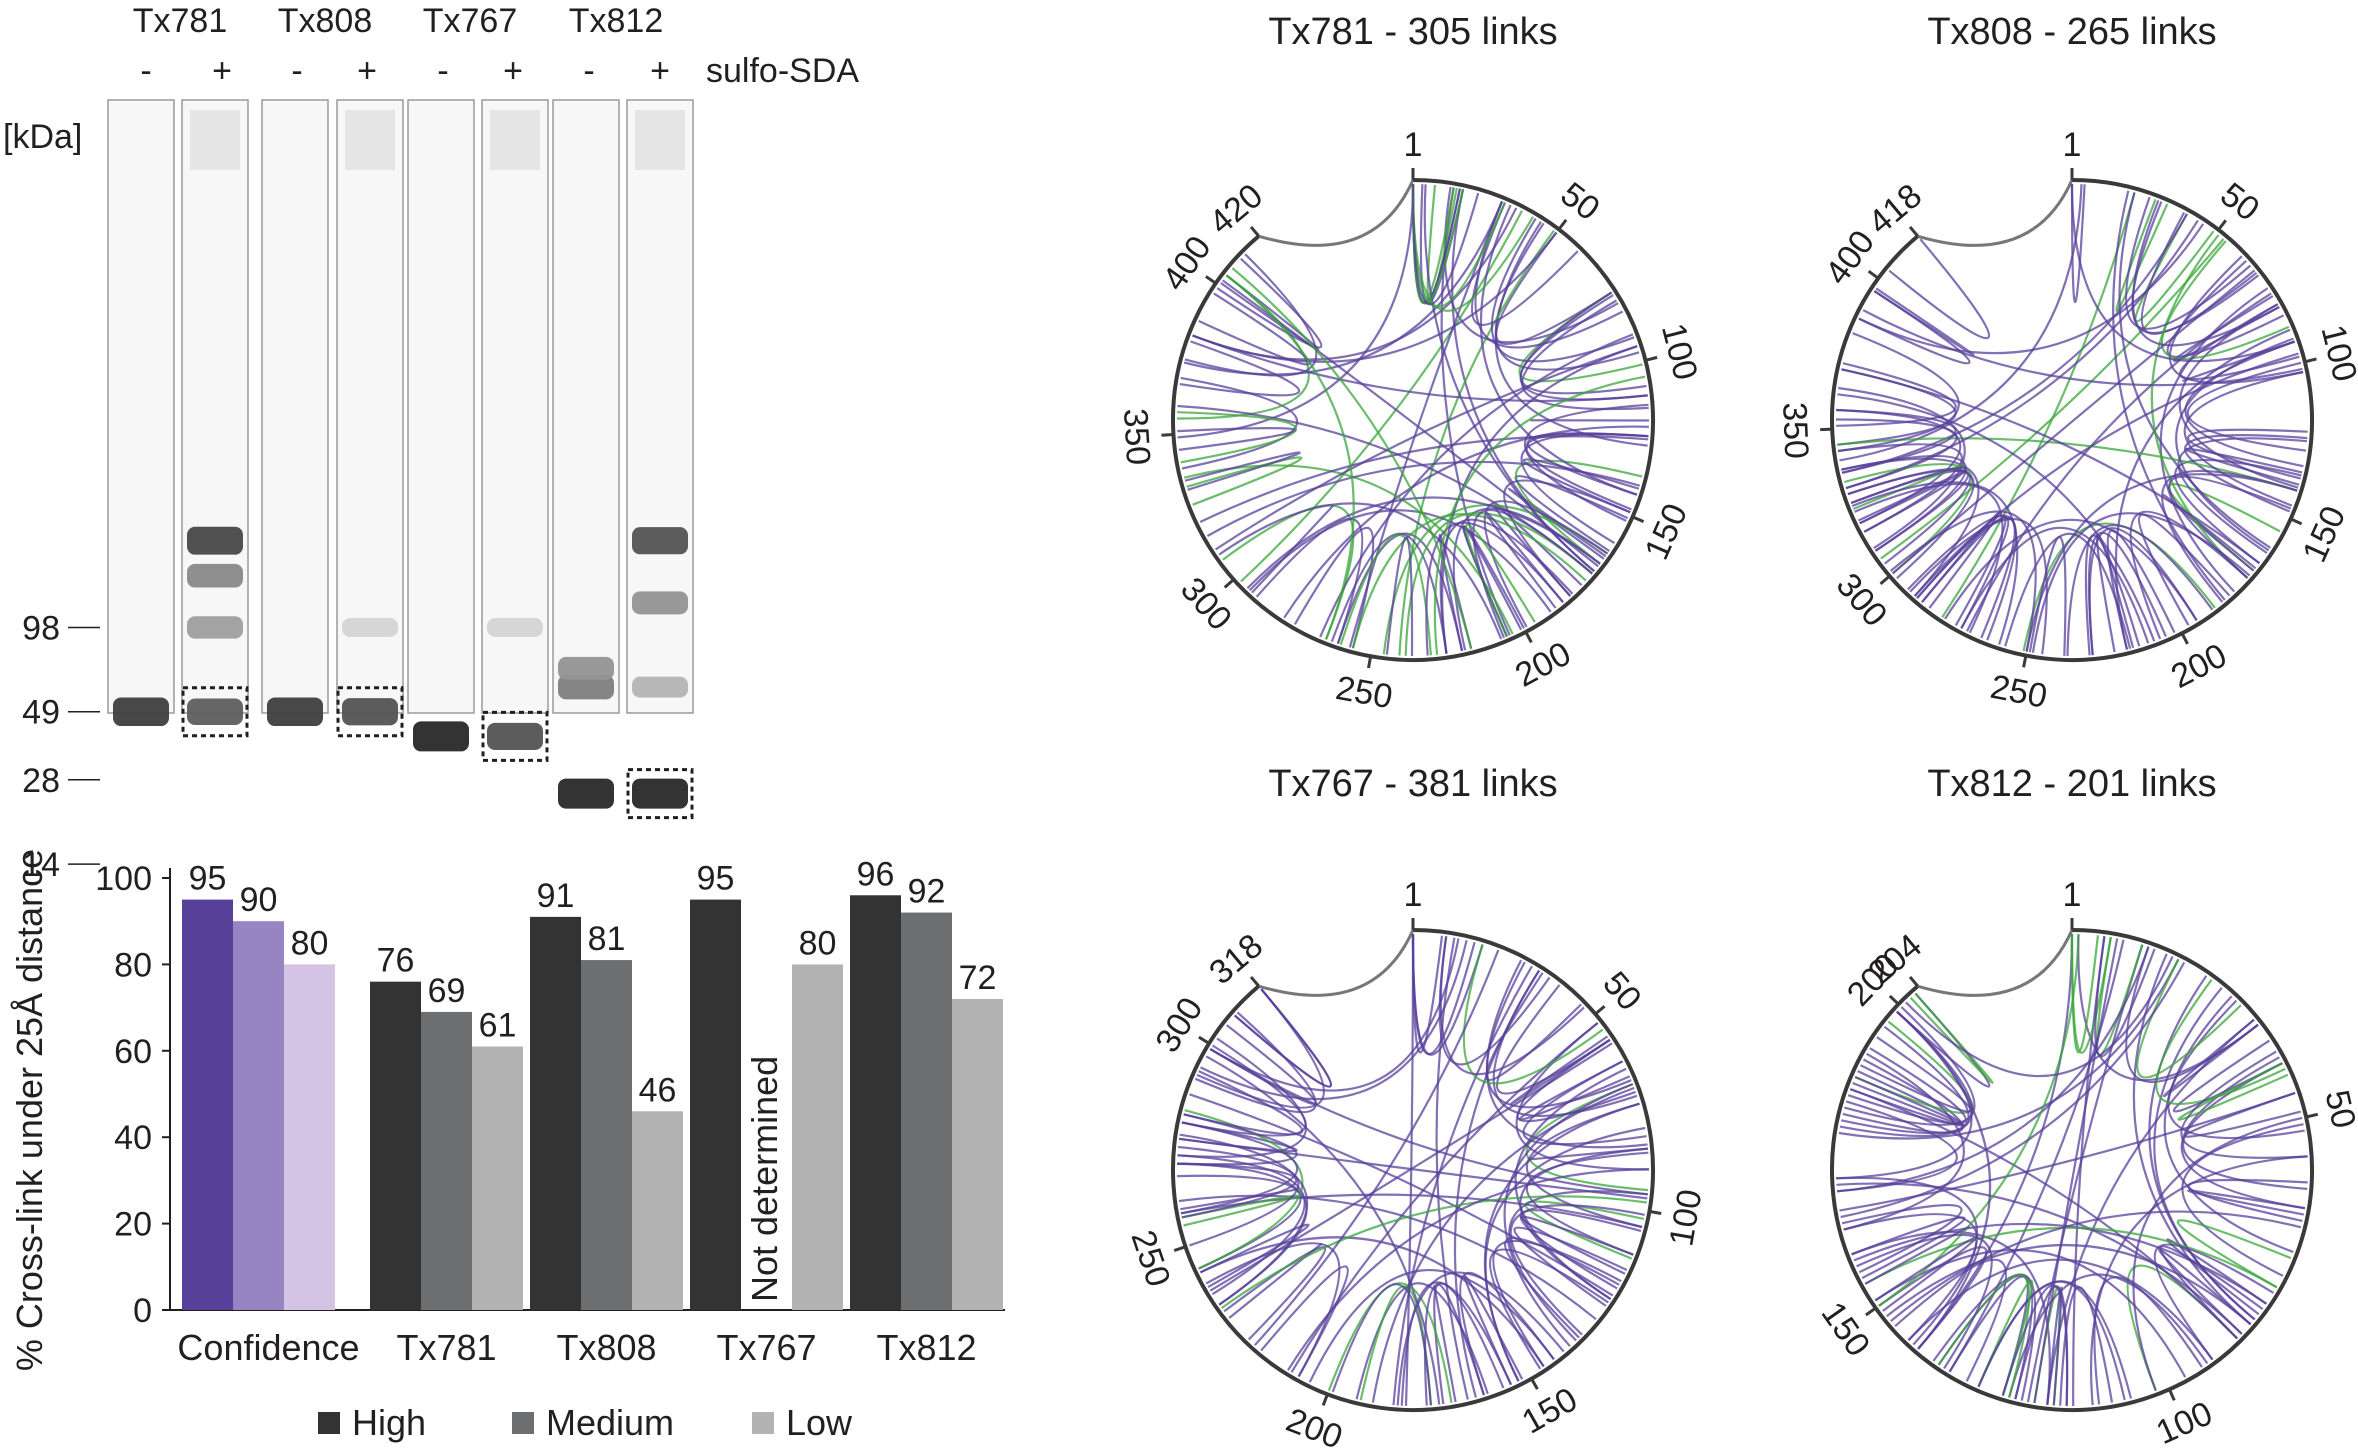  What do you see at coordinates (1895, 210) in the screenshot?
I see `circos-tick-label: 418` at bounding box center [1895, 210].